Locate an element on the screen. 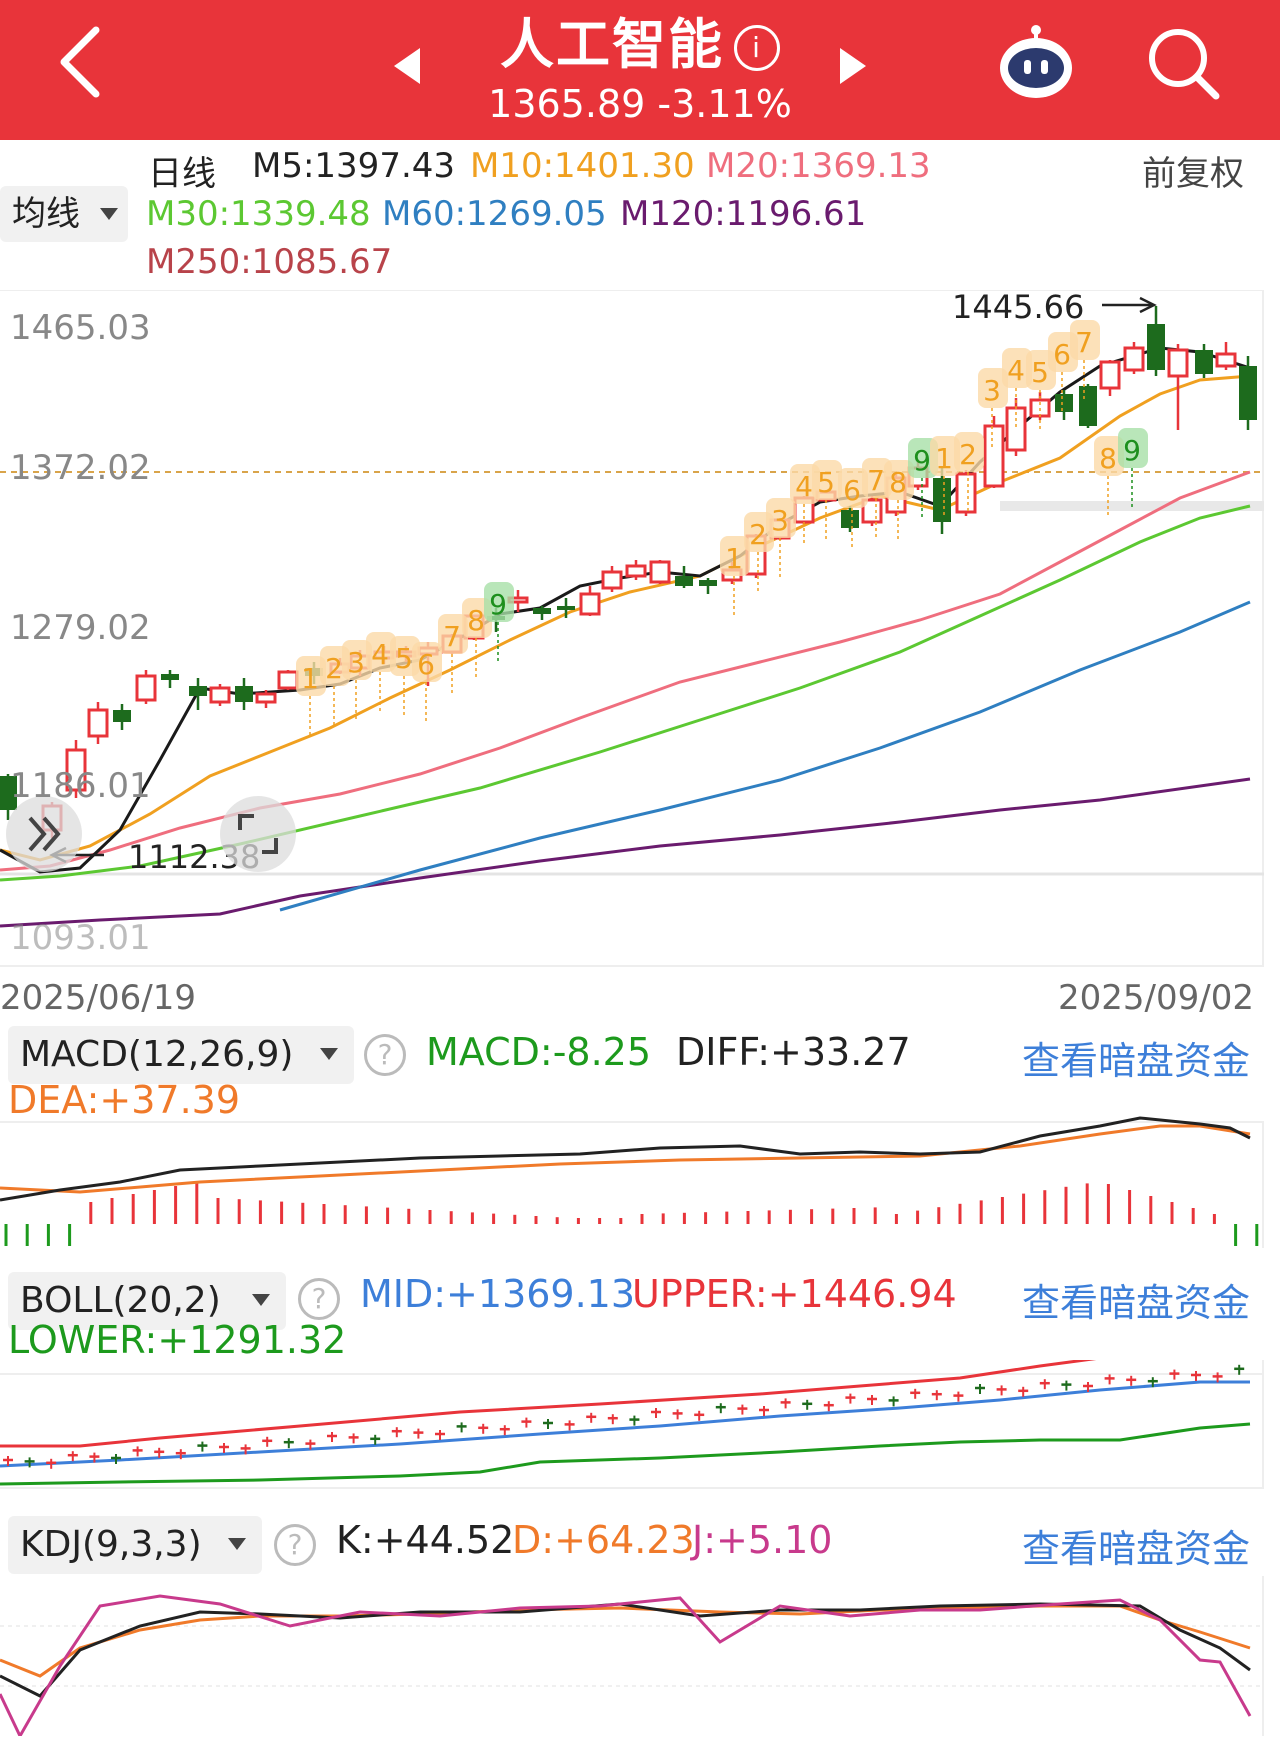 The width and height of the screenshot is (1280, 1737). page-title: 人工智能 i is located at coordinates (640, 39).